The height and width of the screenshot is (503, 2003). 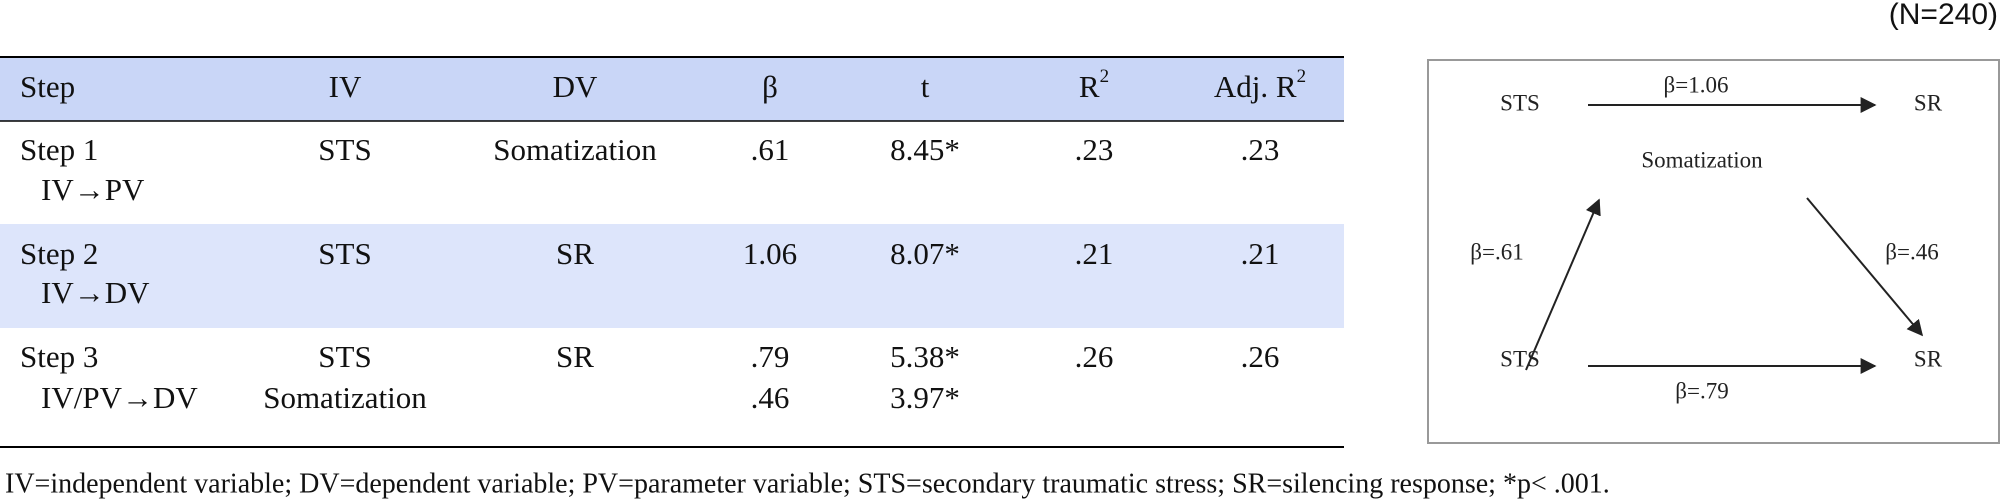 I want to click on cell: Step 2, so click(x=59, y=253).